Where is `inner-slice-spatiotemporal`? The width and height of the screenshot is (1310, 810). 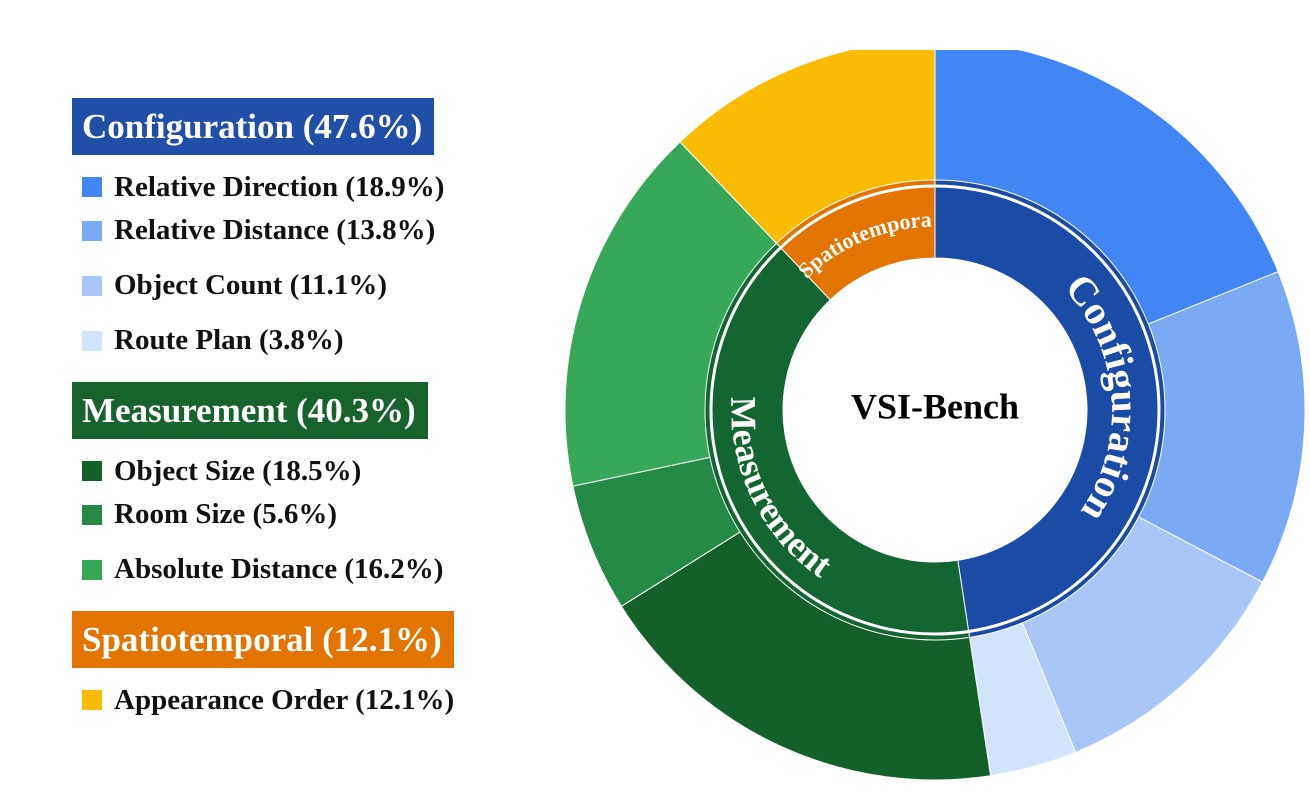
inner-slice-spatiotemporal is located at coordinates (855, 240).